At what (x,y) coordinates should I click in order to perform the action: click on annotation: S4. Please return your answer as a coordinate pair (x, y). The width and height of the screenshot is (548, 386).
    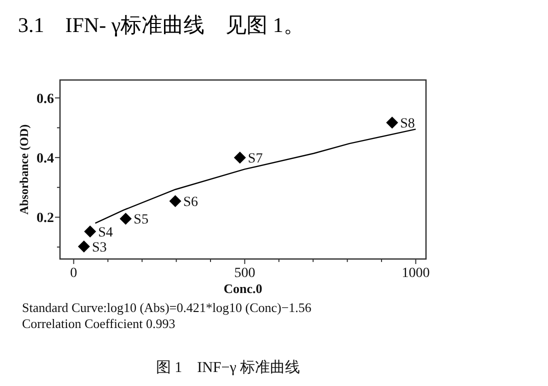
    Looking at the image, I should click on (105, 233).